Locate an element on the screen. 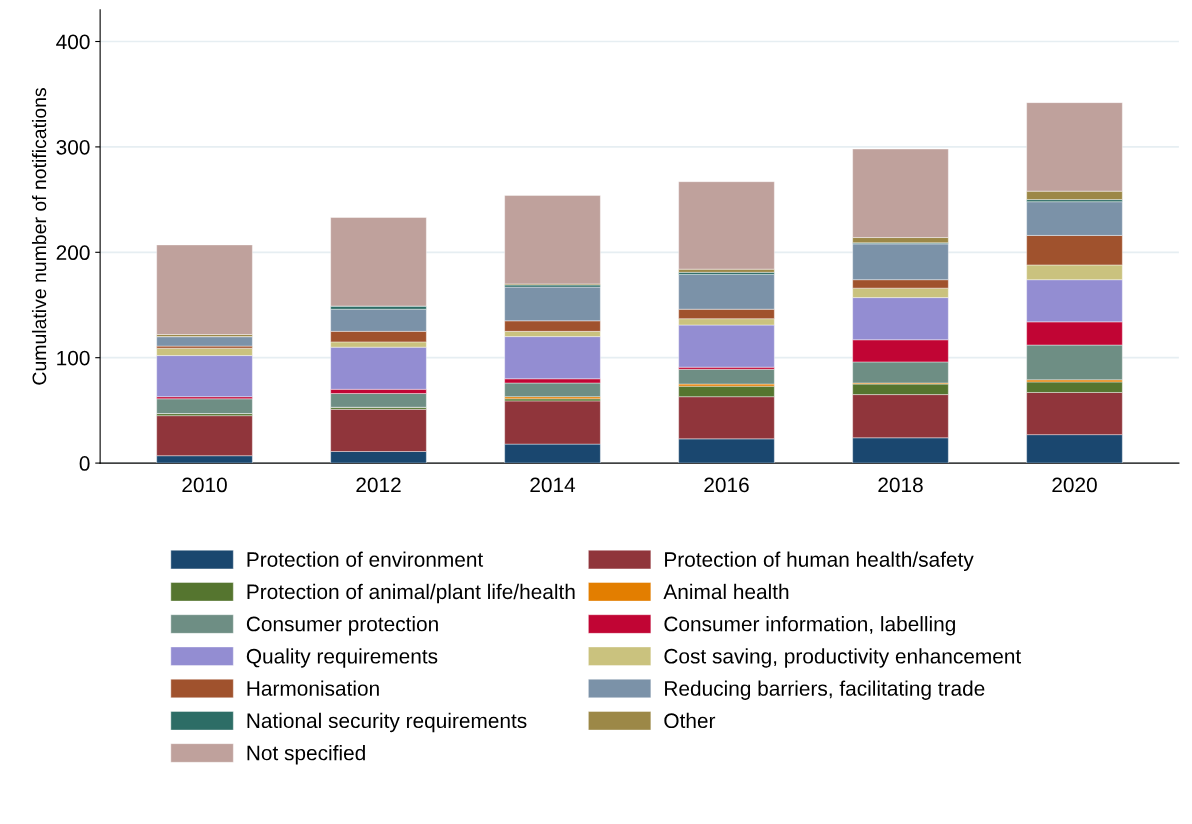 The height and width of the screenshot is (824, 1192). legend-label: Other is located at coordinates (690, 720).